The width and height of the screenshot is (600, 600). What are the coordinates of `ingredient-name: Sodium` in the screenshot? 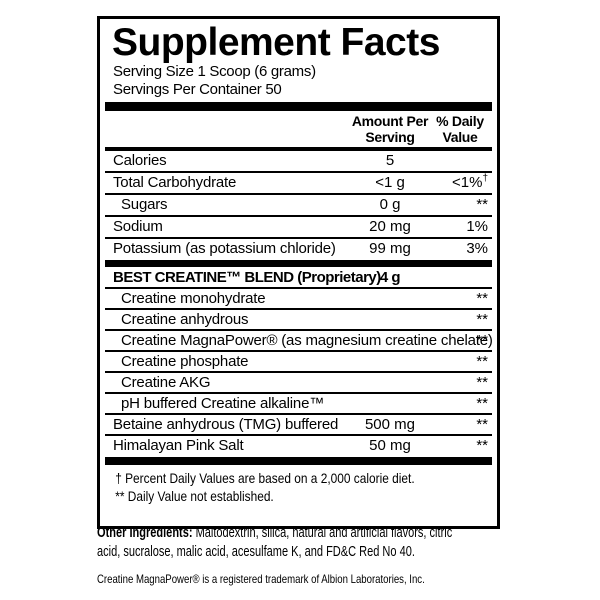 It's located at (138, 226).